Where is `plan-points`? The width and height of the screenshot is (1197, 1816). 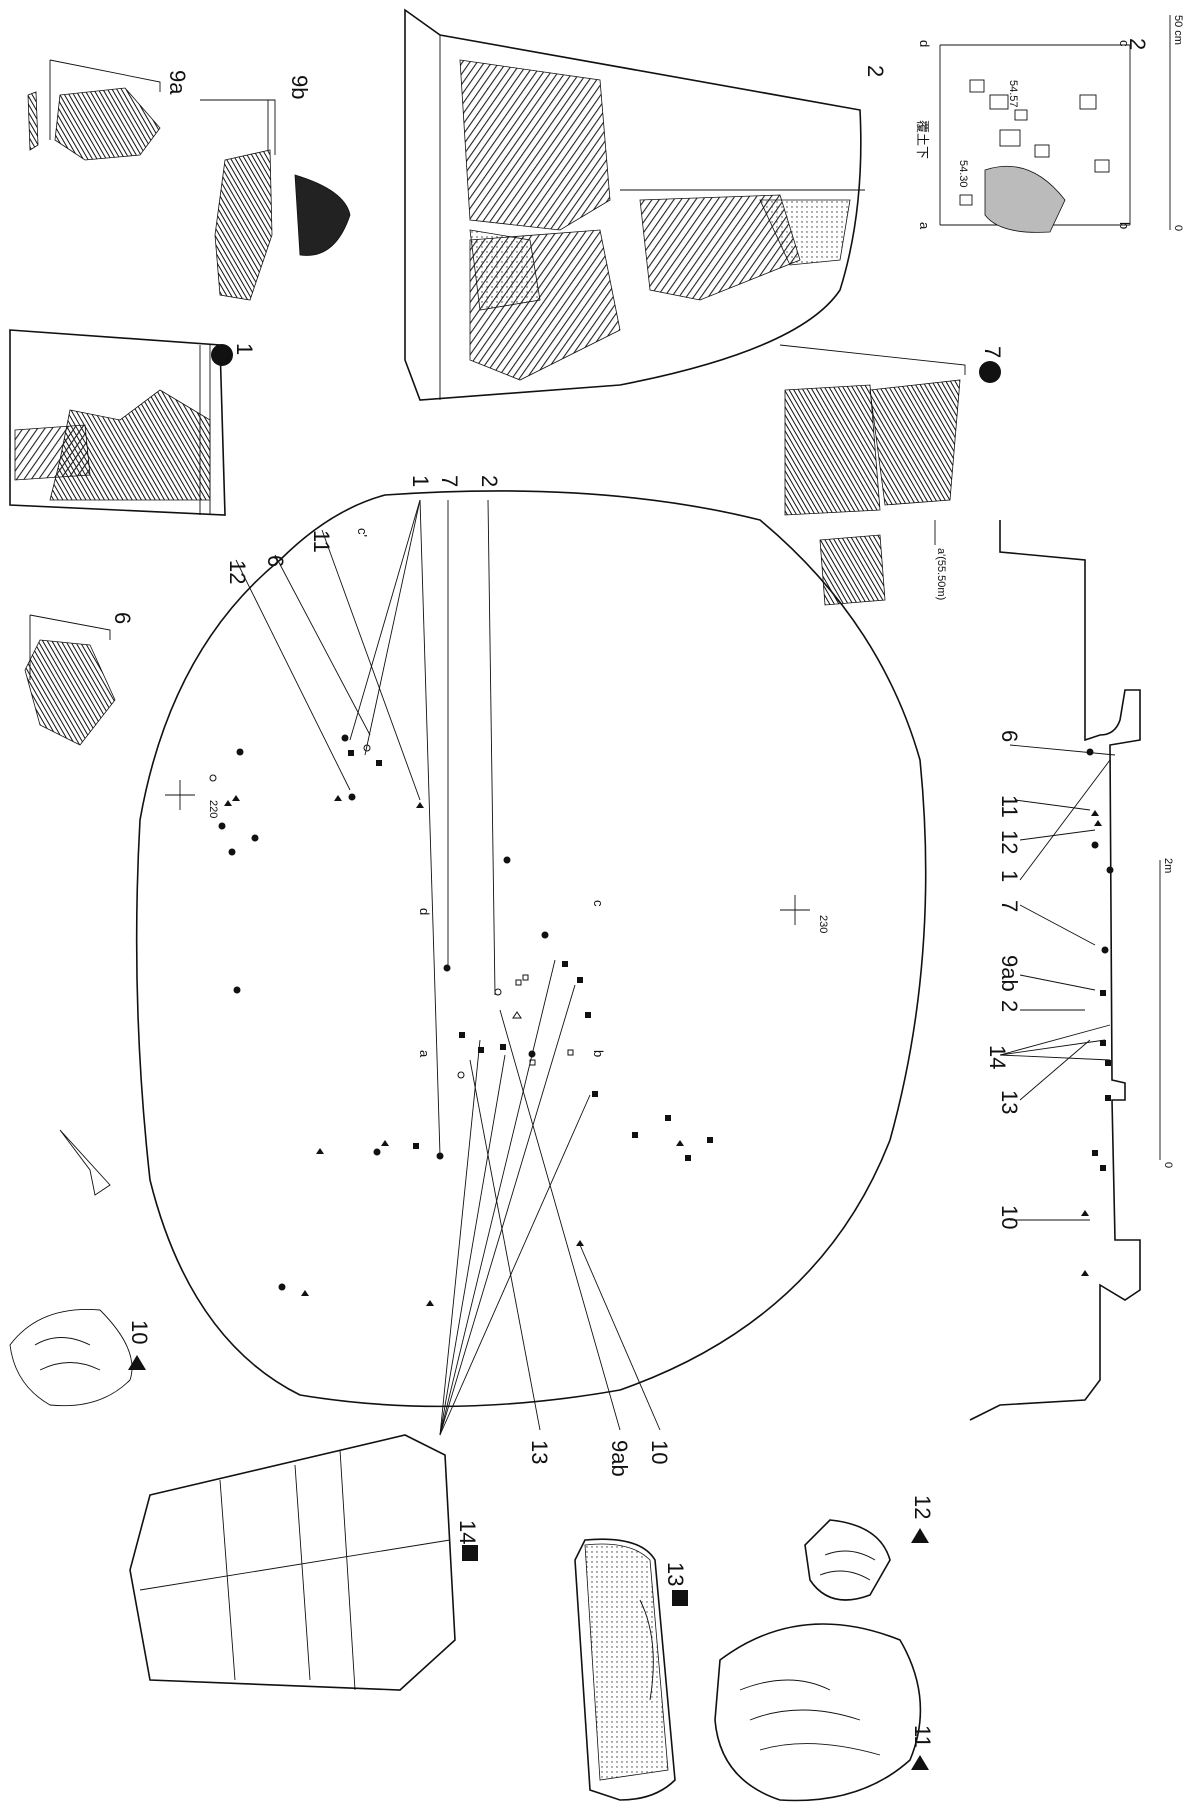
plan-points is located at coordinates (461, 1020).